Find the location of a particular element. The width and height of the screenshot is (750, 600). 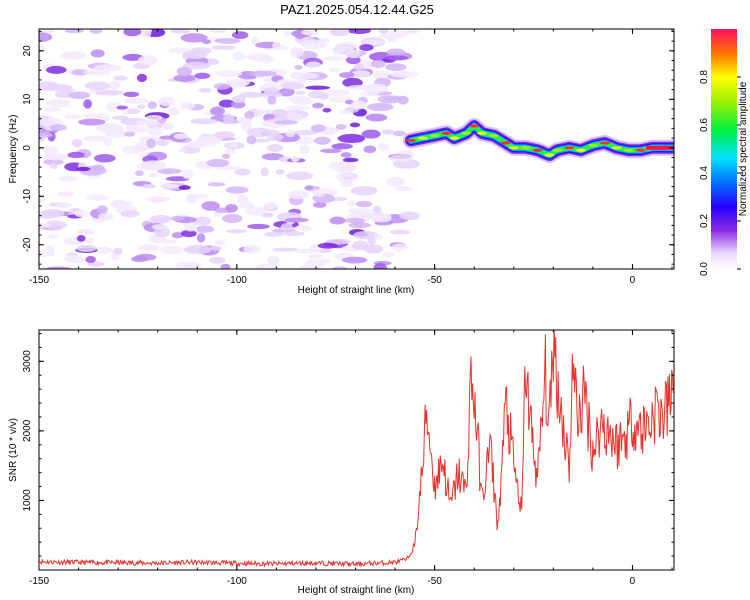

spectrogram-xtick-label: -150 is located at coordinates (39, 280).